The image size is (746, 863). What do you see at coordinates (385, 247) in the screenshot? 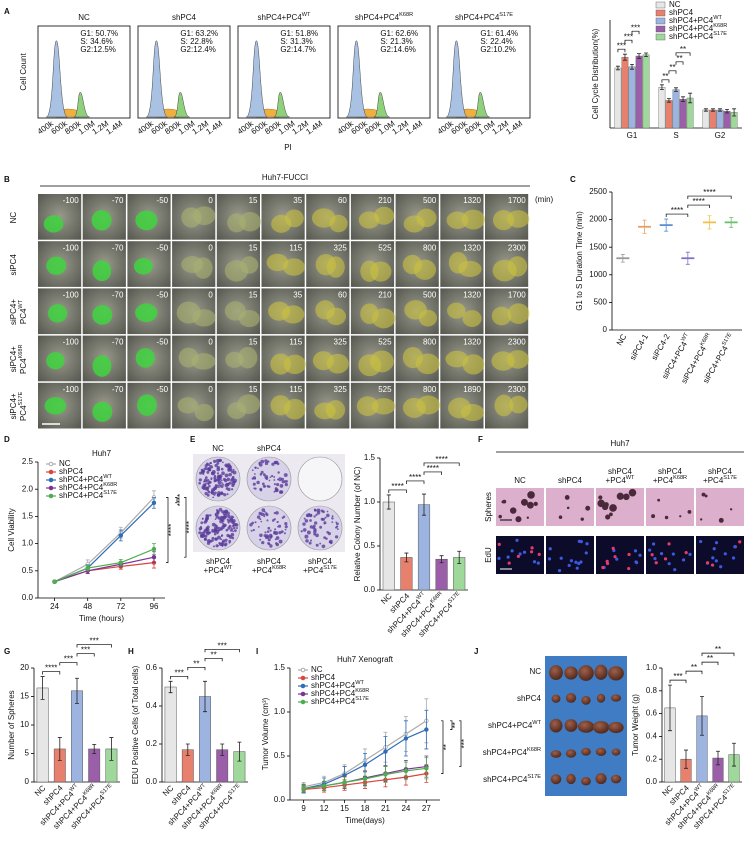
I see `time-label: 525` at bounding box center [385, 247].